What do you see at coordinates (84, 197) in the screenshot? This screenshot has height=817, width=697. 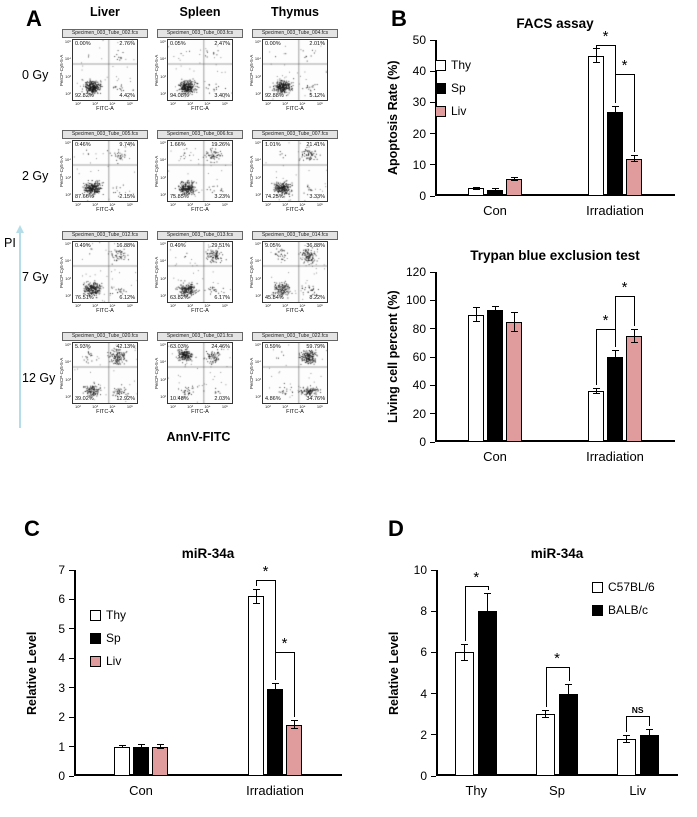 I see `quadrant-lower-left-pct: 87.66%` at bounding box center [84, 197].